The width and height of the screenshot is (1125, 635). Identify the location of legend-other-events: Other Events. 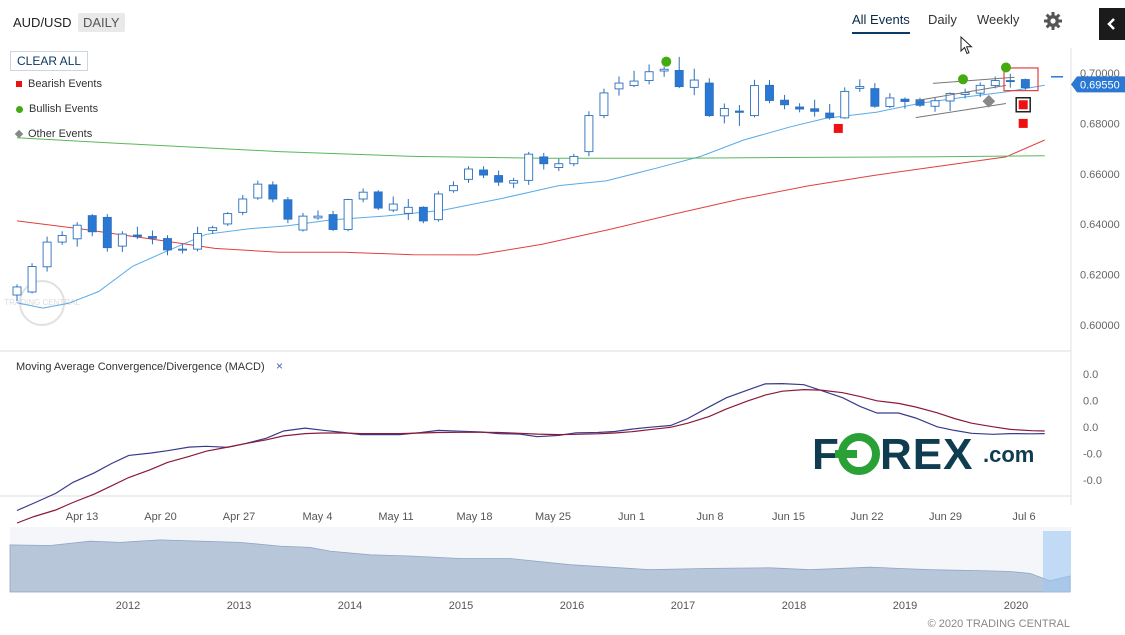
(53, 134).